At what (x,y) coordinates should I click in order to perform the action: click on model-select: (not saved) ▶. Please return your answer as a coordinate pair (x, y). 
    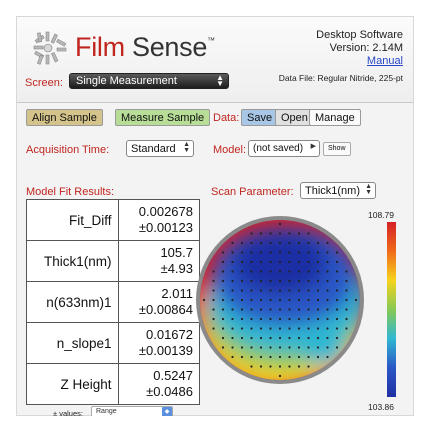
    Looking at the image, I should click on (284, 148).